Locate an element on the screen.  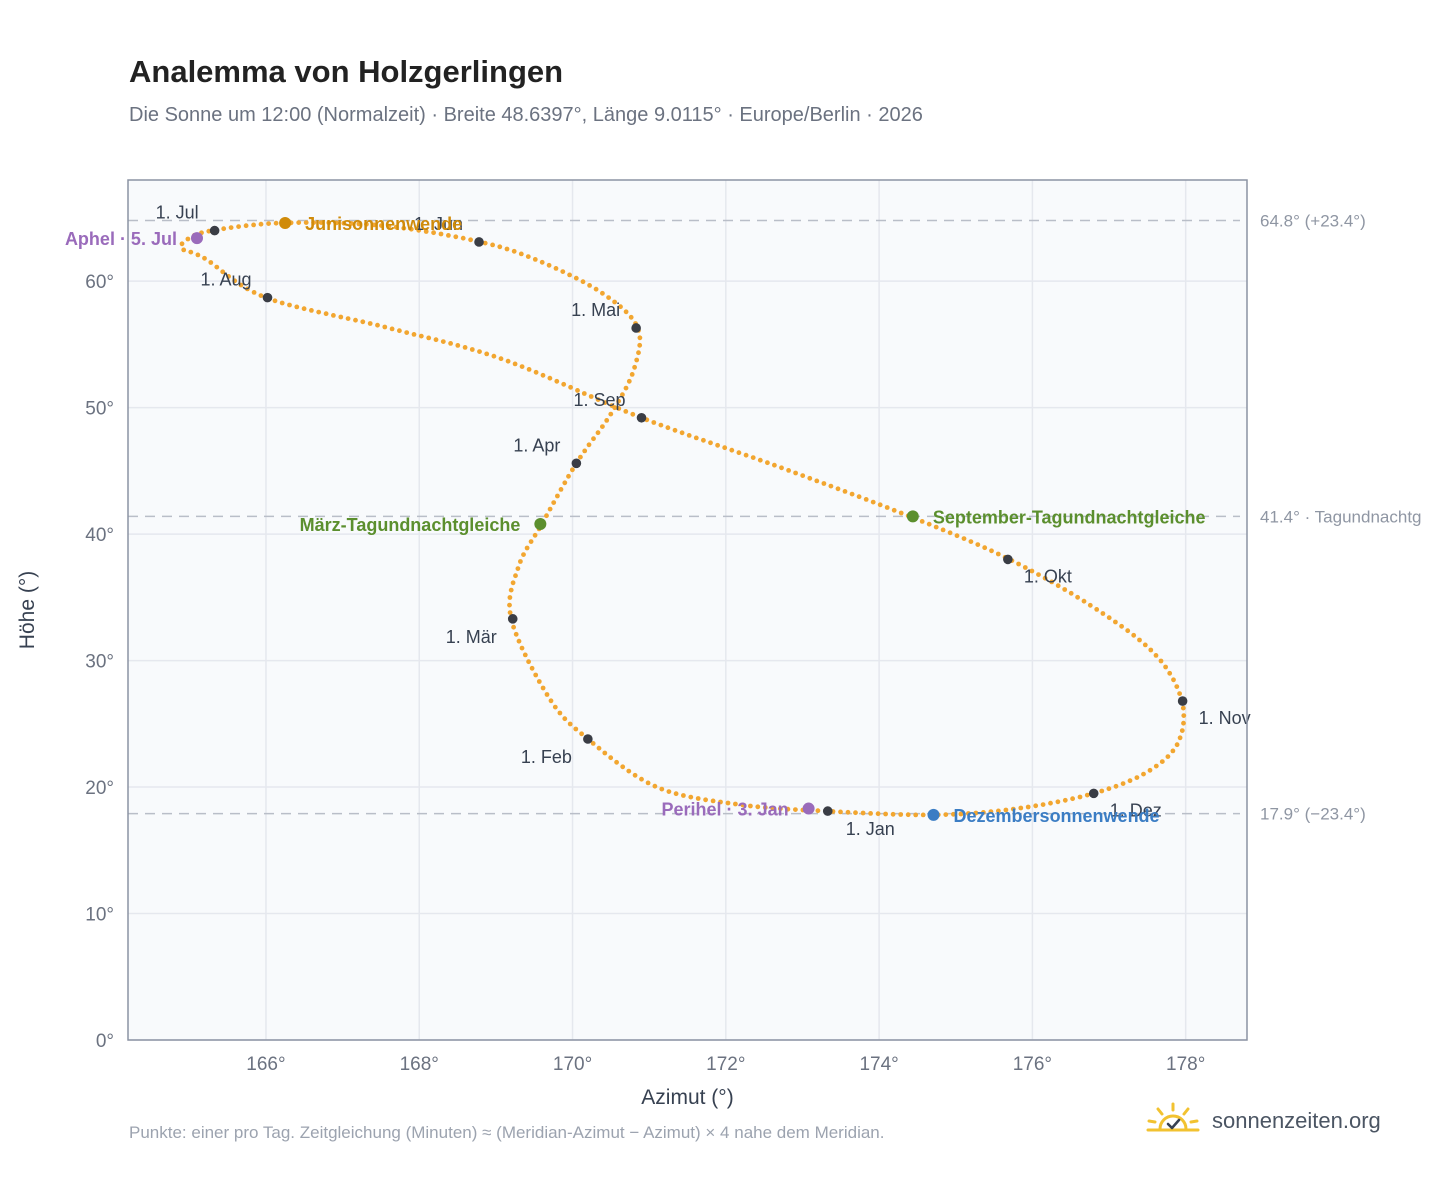
y-tick-label: 10° is located at coordinates (99, 915).